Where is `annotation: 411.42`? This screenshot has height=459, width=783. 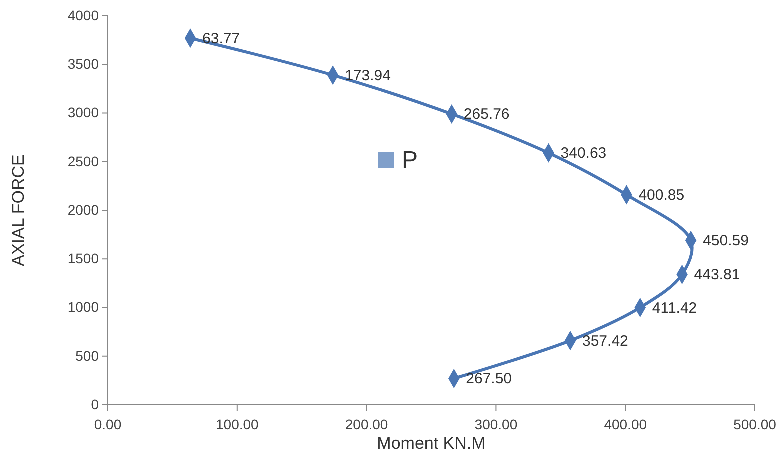
annotation: 411.42 is located at coordinates (675, 308).